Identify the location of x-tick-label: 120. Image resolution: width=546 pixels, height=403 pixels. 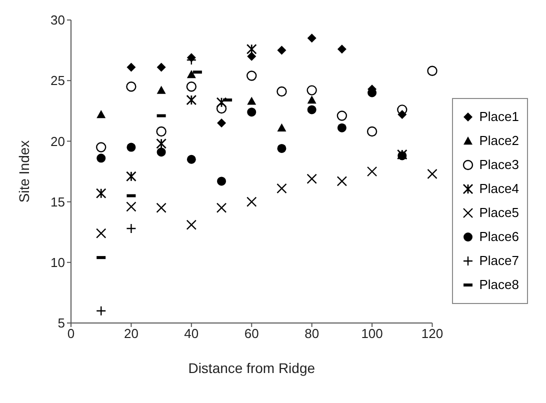
(432, 334).